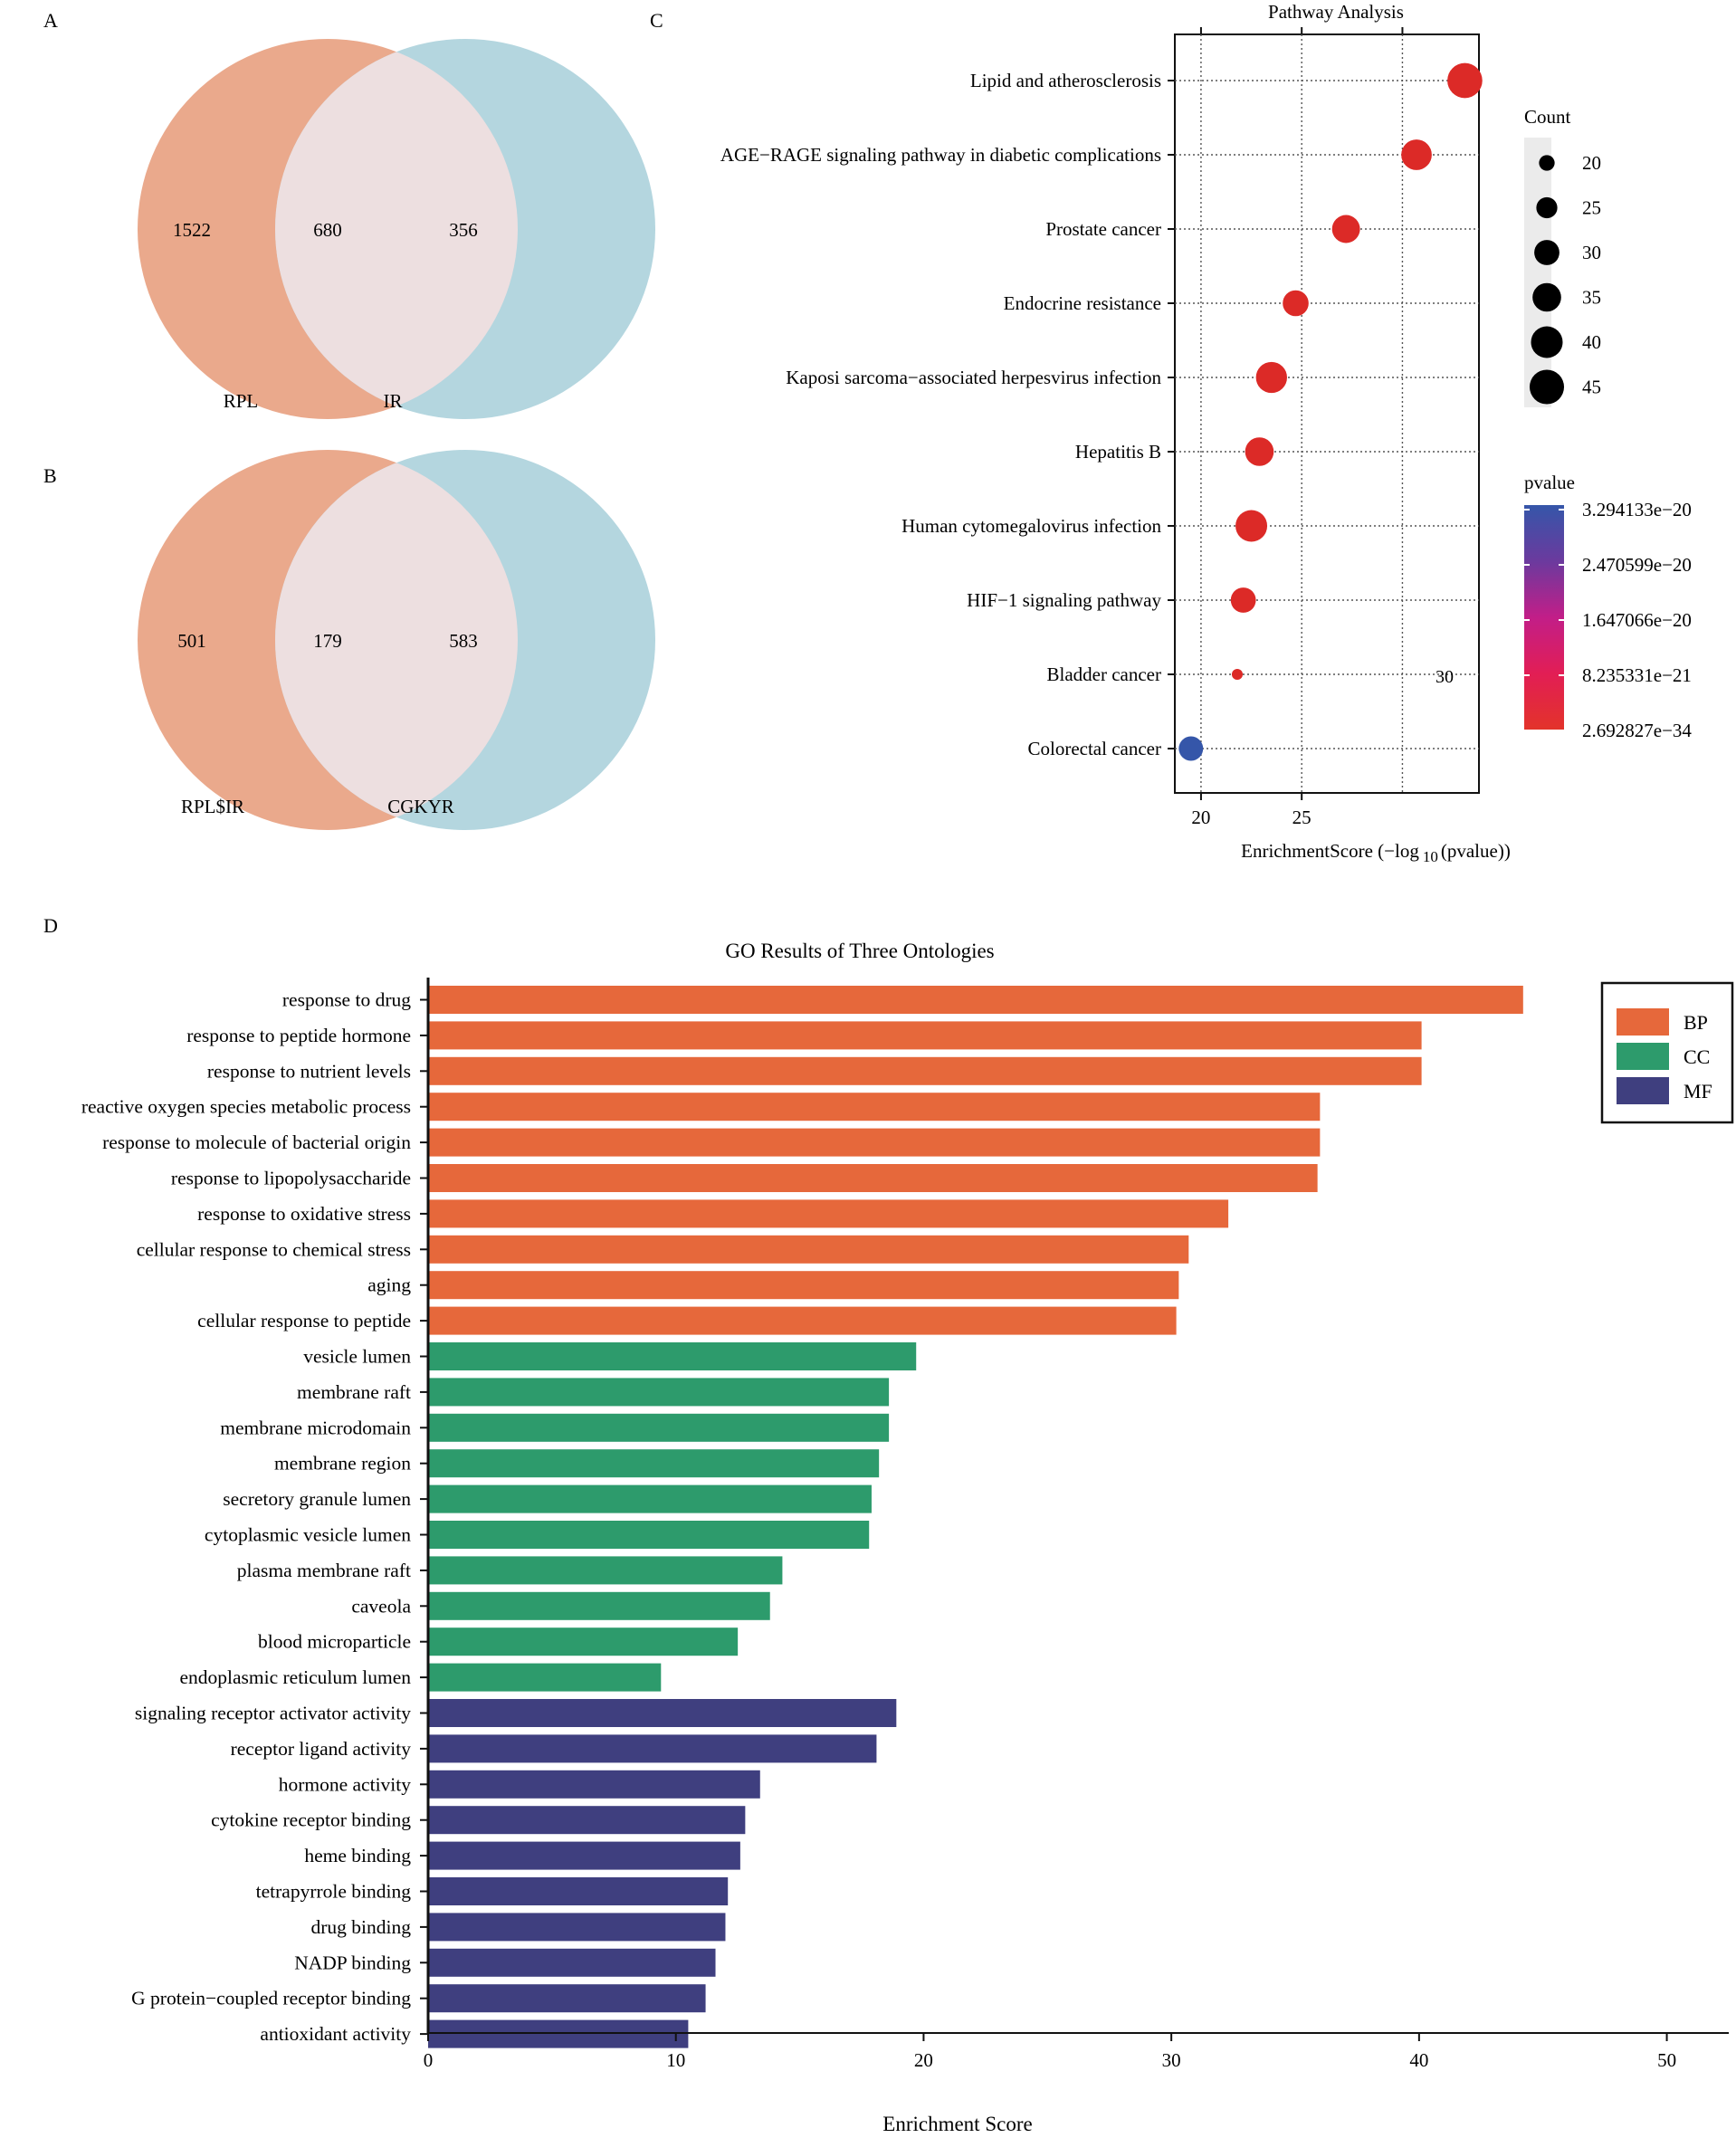 The width and height of the screenshot is (1736, 2138). I want to click on pathway-point-age-rage-signaling-pathway-in-diabetic-complications, so click(1416, 154).